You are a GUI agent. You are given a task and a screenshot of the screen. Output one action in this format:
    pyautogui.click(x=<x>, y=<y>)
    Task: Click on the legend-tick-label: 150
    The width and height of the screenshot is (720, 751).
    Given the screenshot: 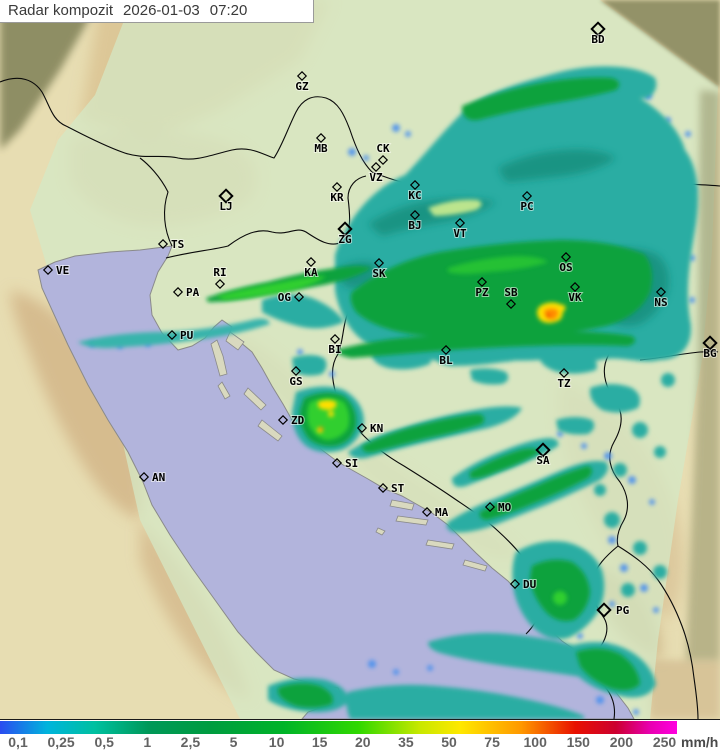 What is the action you would take?
    pyautogui.click(x=578, y=742)
    